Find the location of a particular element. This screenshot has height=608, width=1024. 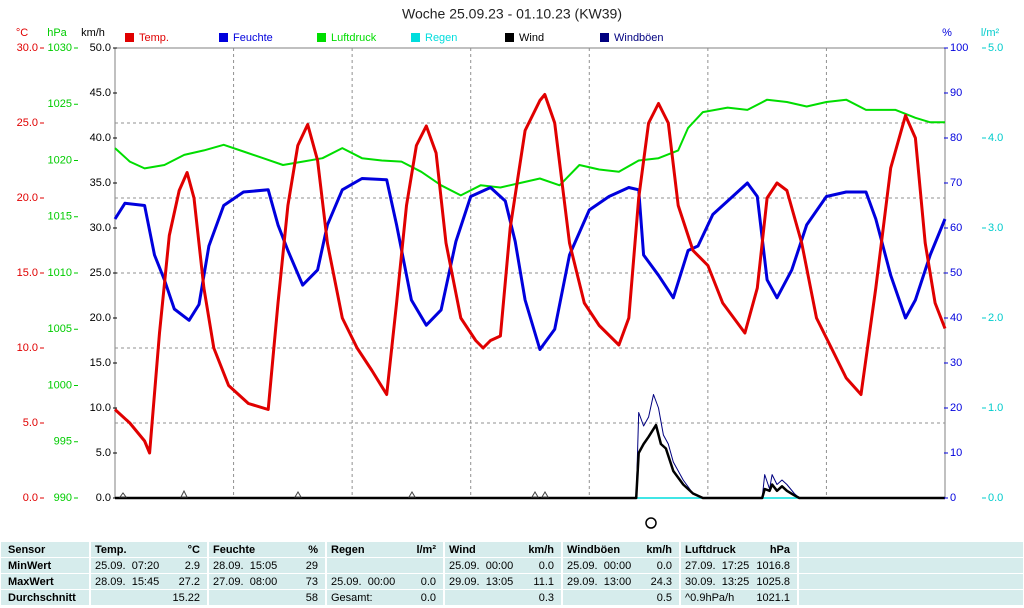

y-tick-label: 20 is located at coordinates (956, 408).